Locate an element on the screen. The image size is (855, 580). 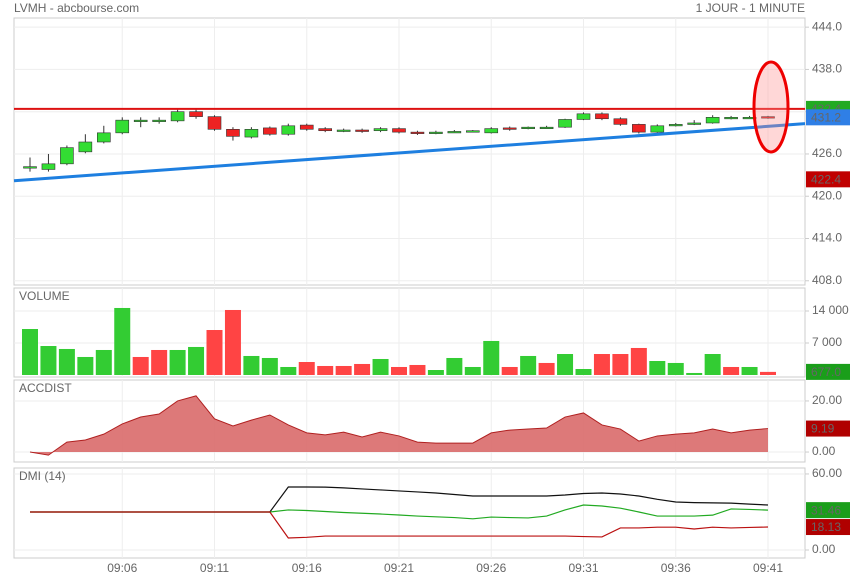
area is located at coordinates (399, 425).